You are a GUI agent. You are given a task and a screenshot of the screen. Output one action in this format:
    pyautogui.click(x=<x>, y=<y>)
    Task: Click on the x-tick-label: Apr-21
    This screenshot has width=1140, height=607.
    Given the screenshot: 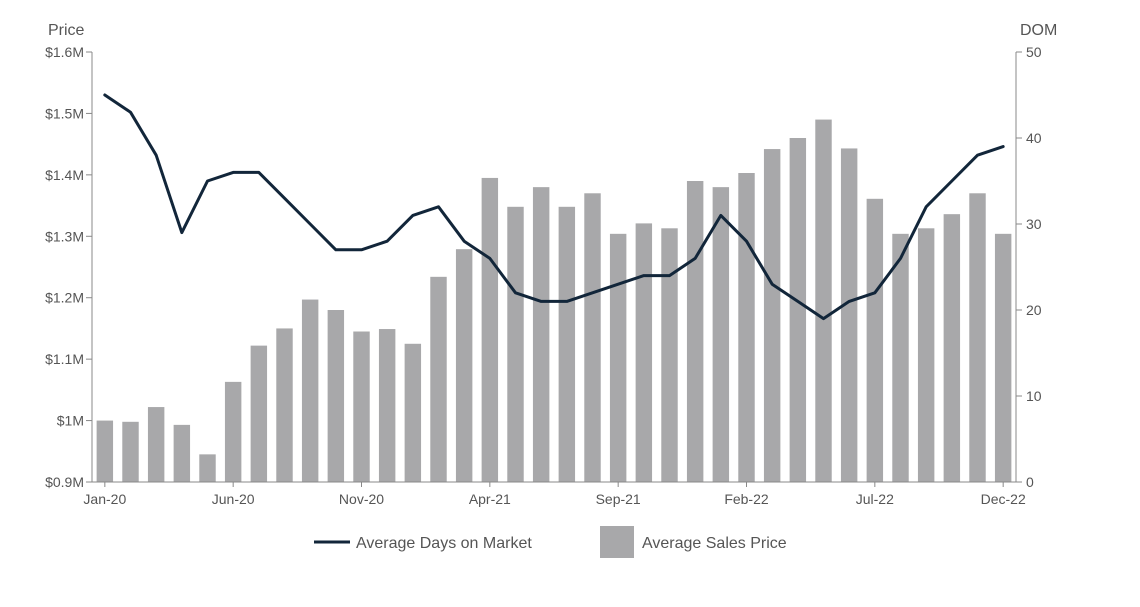 What is the action you would take?
    pyautogui.click(x=490, y=499)
    